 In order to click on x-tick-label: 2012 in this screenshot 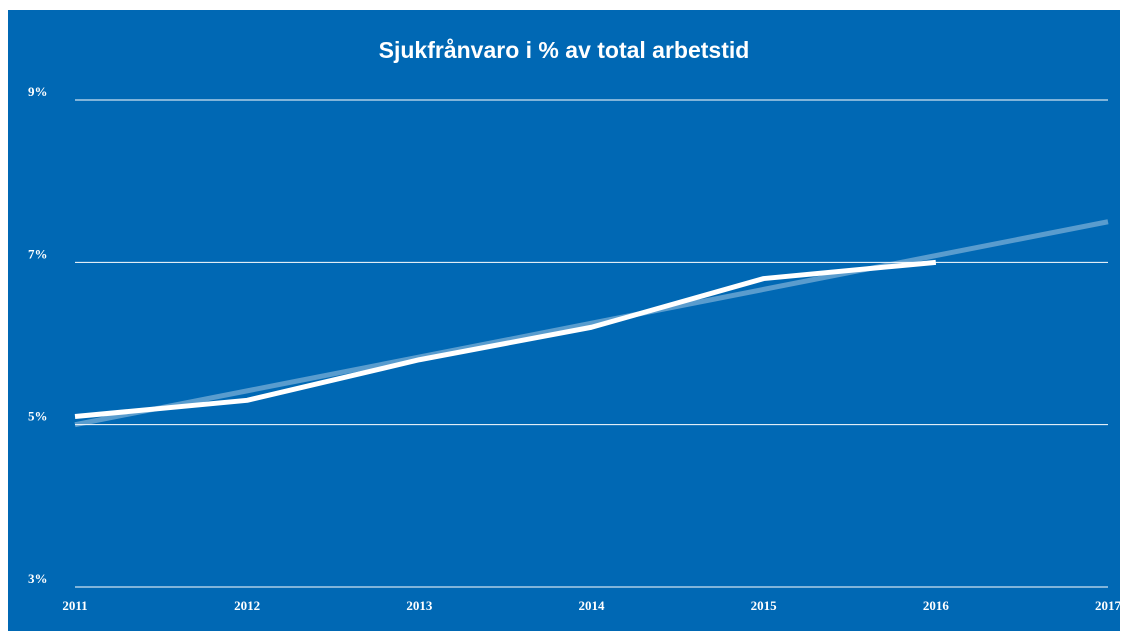, I will do `click(247, 605)`.